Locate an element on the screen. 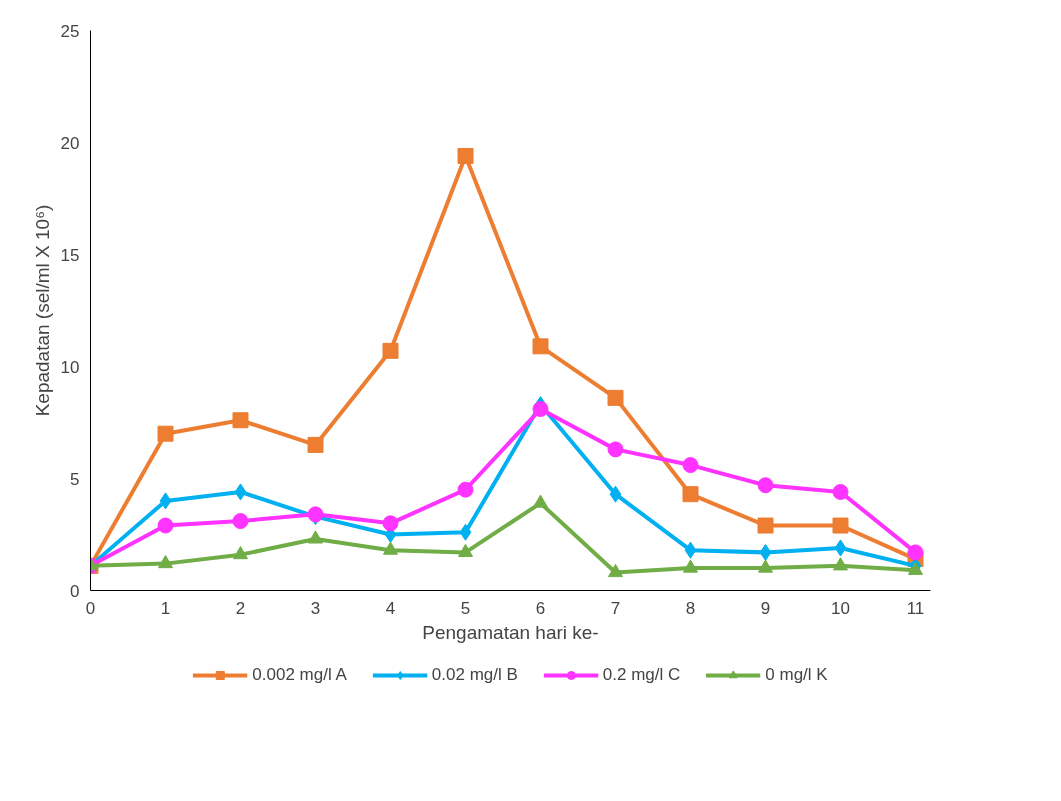  x-tick-label: 1 is located at coordinates (165, 608).